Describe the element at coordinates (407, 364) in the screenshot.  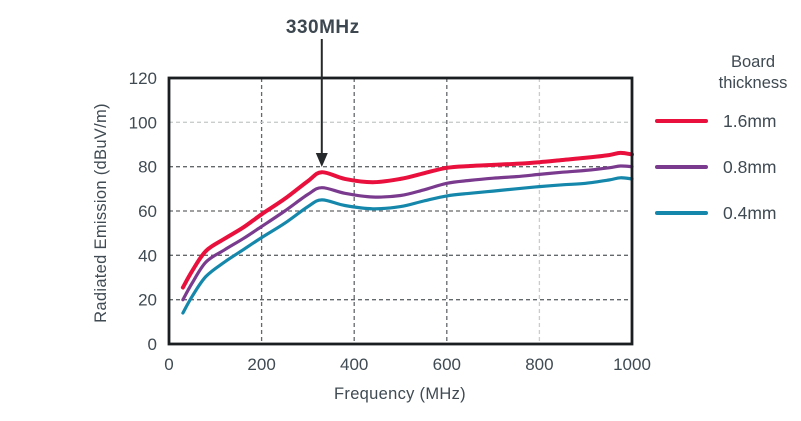
I see `x-axis-tick-labels: 0 200 400 600 800 1000` at that location.